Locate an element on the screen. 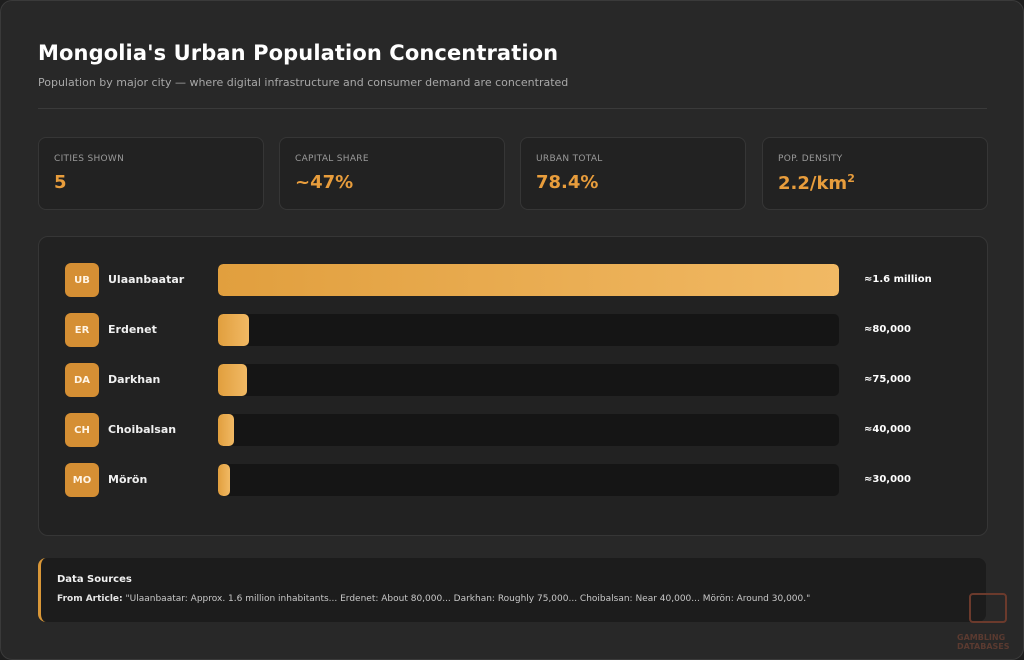 This screenshot has width=1024, height=660. city-label: Darkhan is located at coordinates (134, 379).